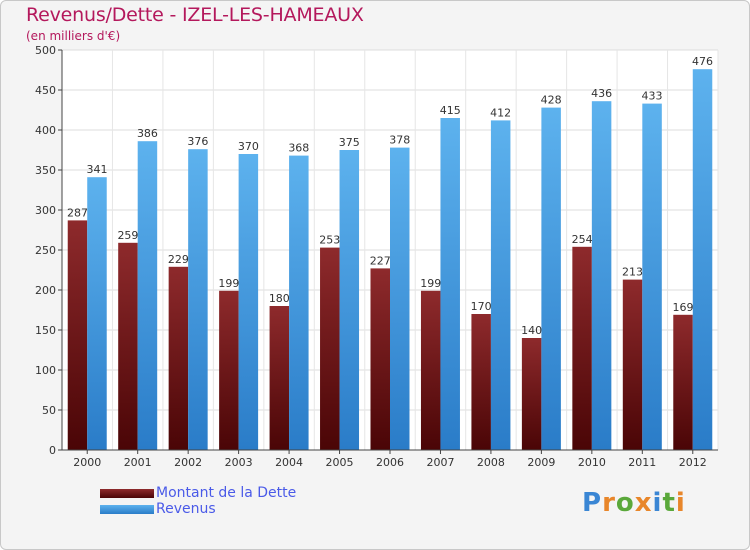 The width and height of the screenshot is (750, 550). Describe the element at coordinates (77, 212) in the screenshot. I see `data-label-dette: 287` at that location.